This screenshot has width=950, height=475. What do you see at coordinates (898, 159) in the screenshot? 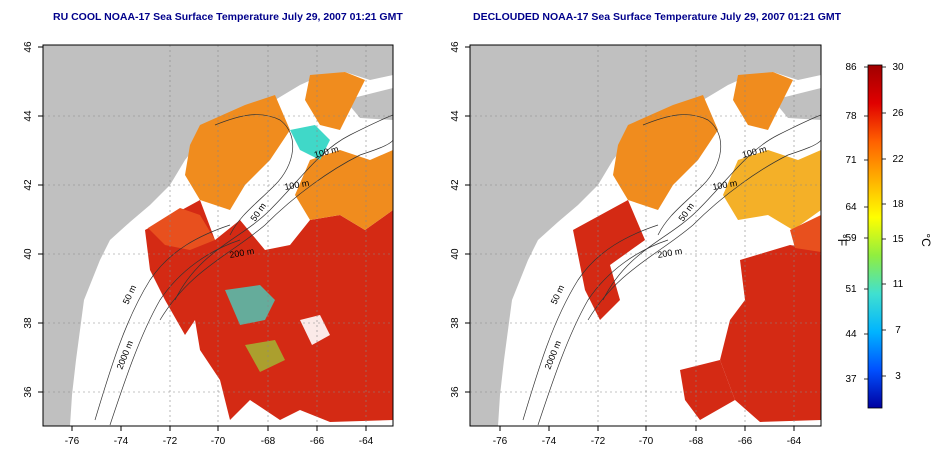
I see `c-tick-label: 22` at bounding box center [898, 159].